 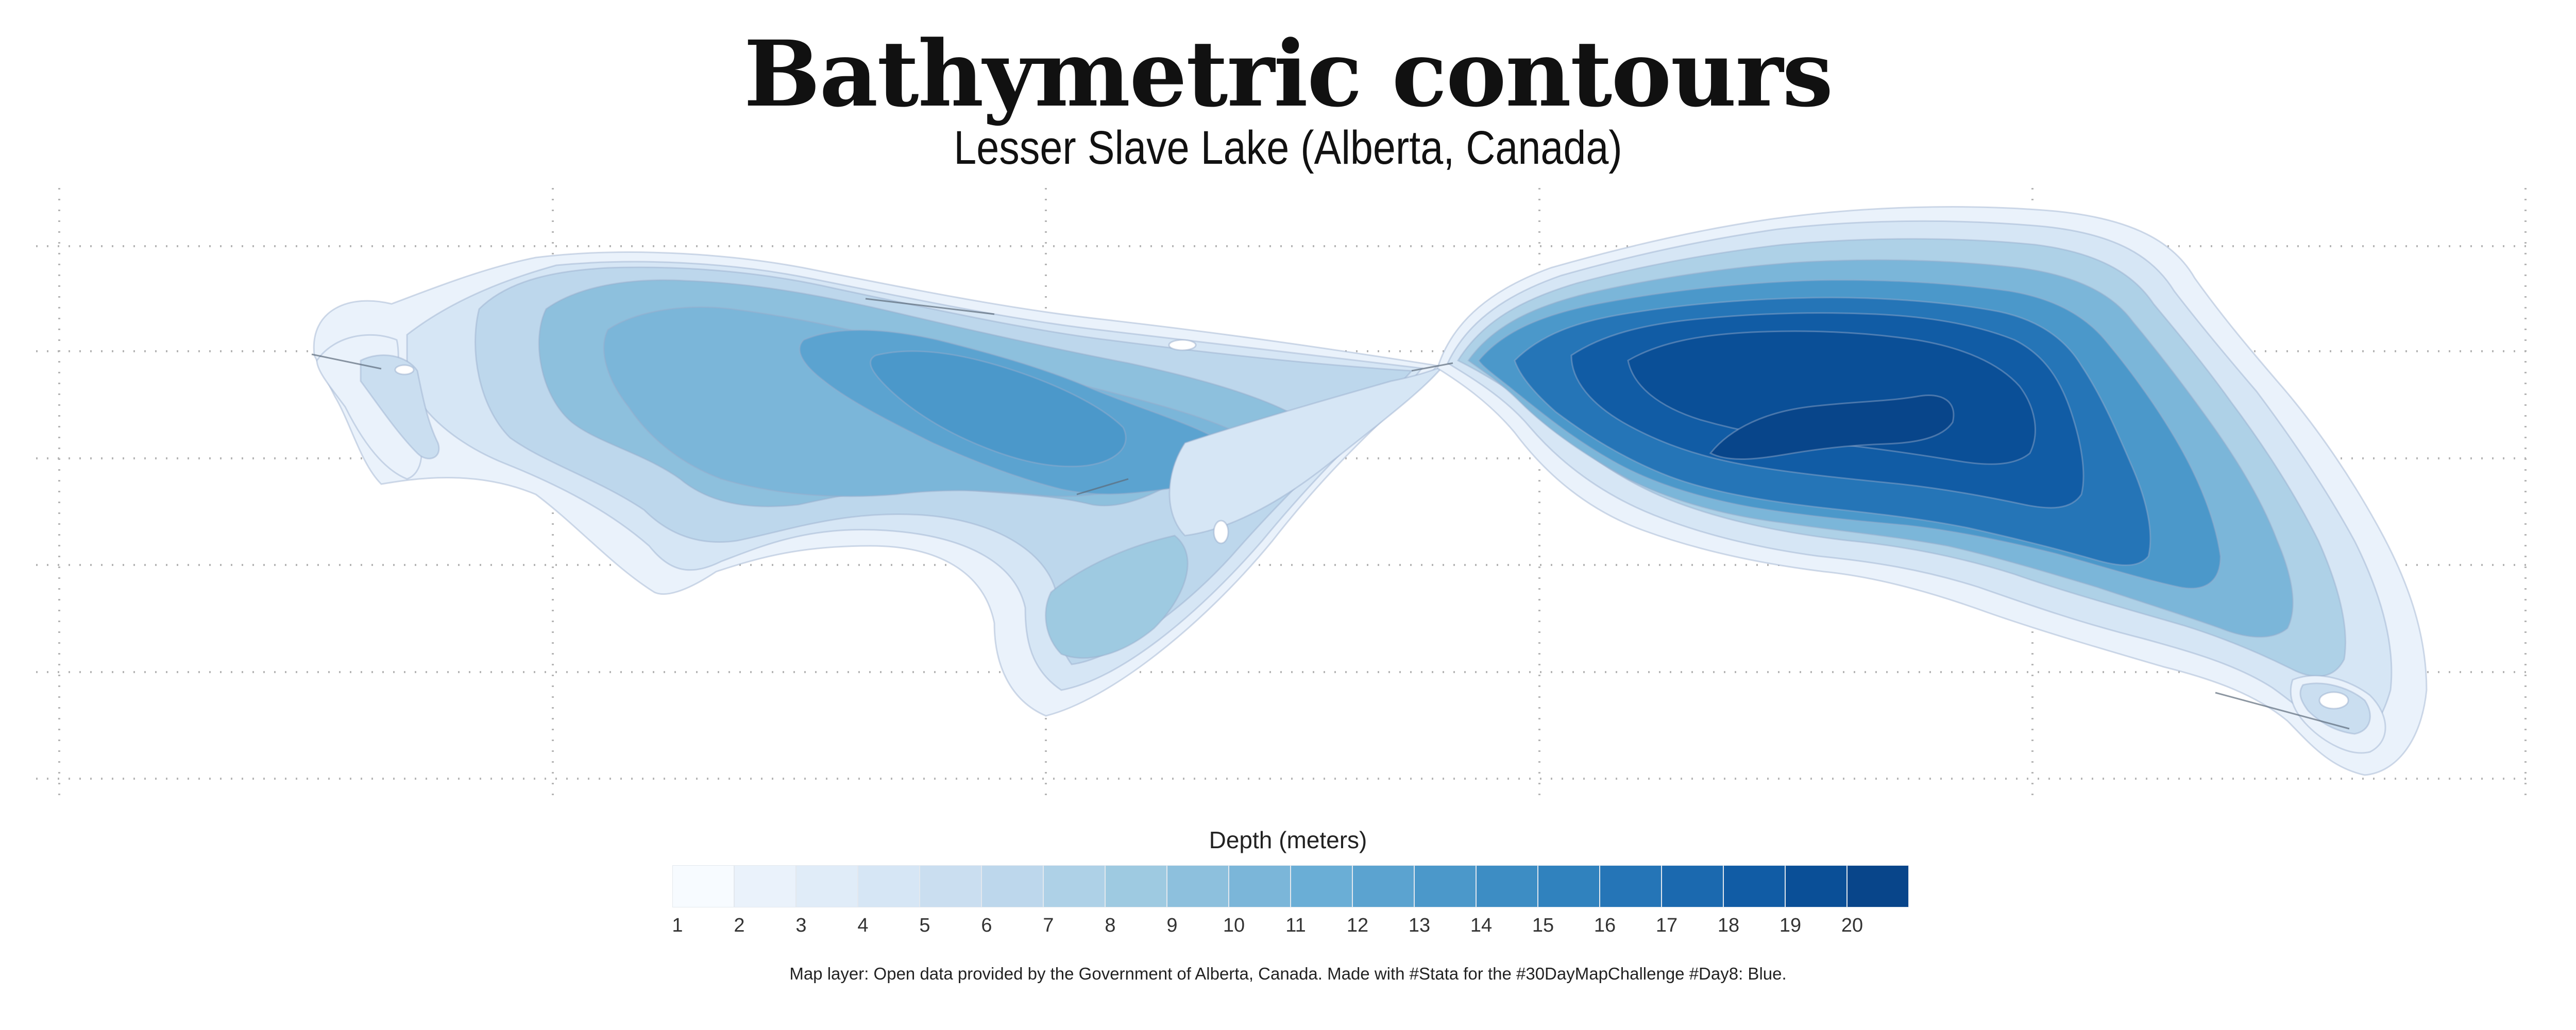 I want to click on legend-tick-label: 3, so click(x=801, y=925).